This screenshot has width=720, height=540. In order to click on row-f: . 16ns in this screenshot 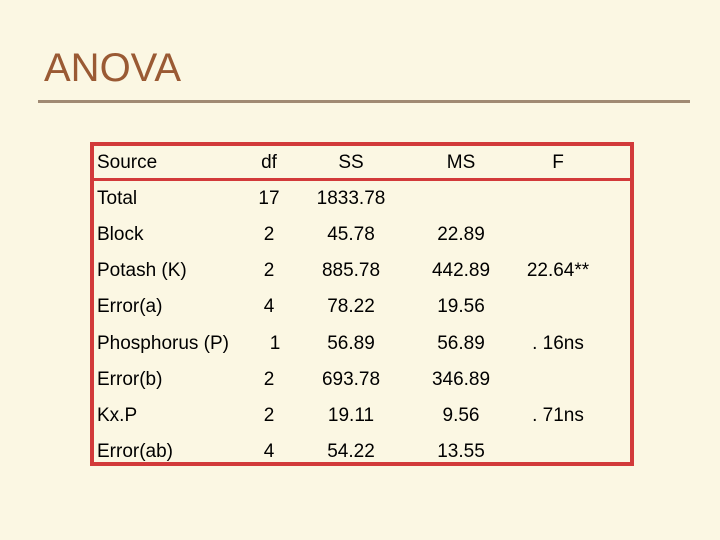, I will do `click(558, 343)`.